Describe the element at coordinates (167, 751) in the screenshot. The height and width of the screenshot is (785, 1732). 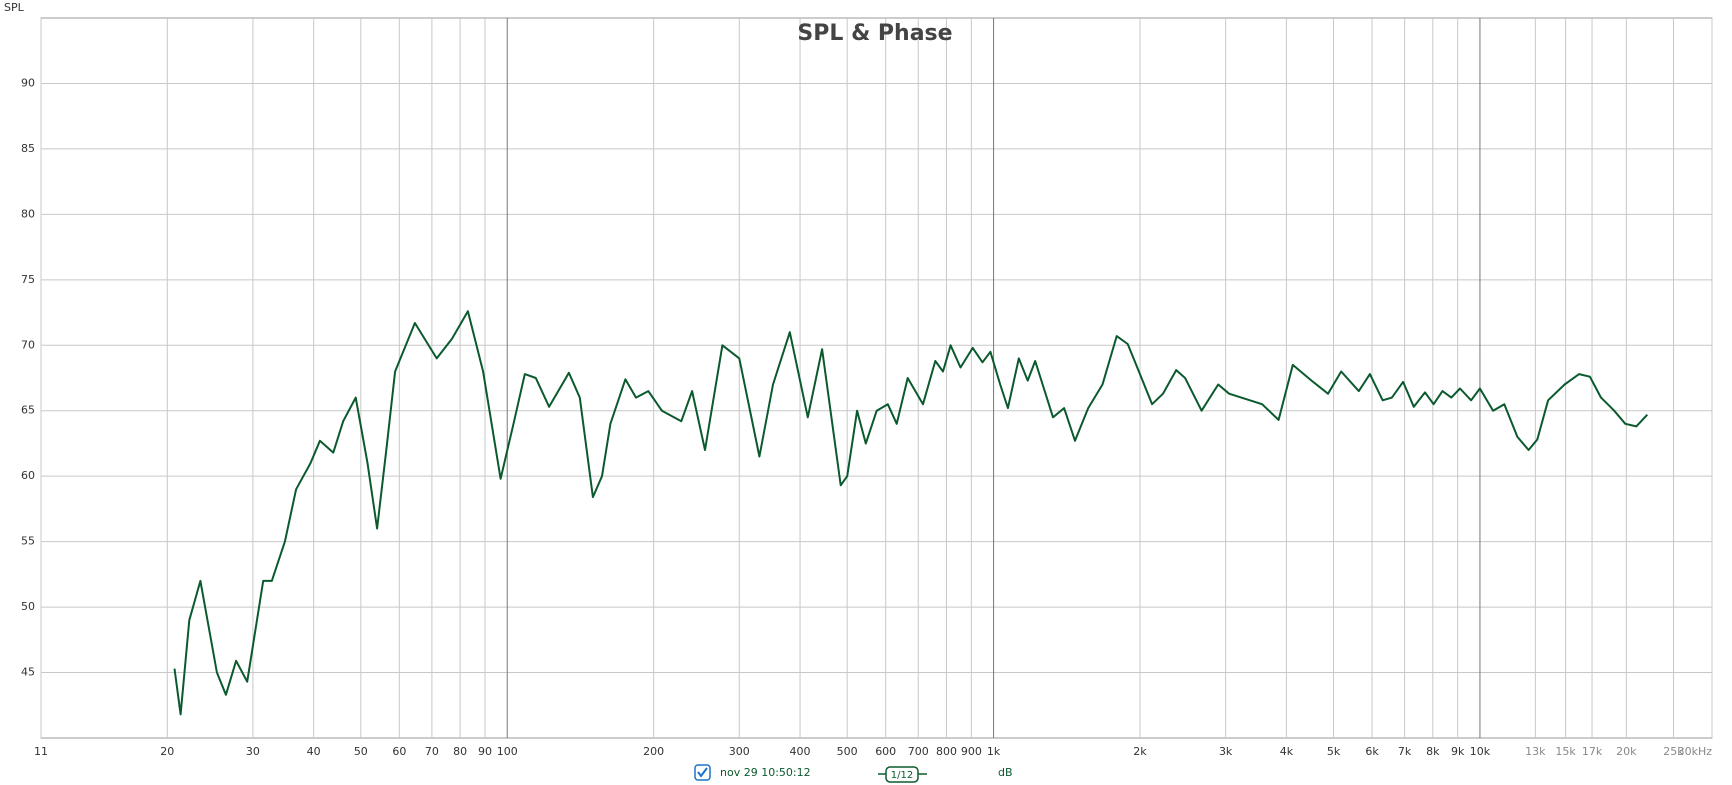
I see `x-tick-label: 20` at that location.